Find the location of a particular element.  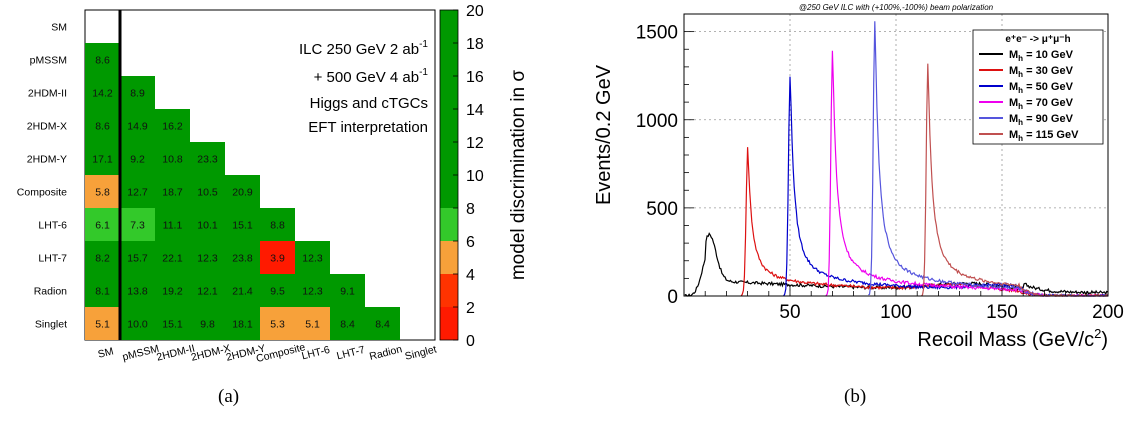

x-axis-label-part: Recoil Mass (GeV/c is located at coordinates (1005, 340).